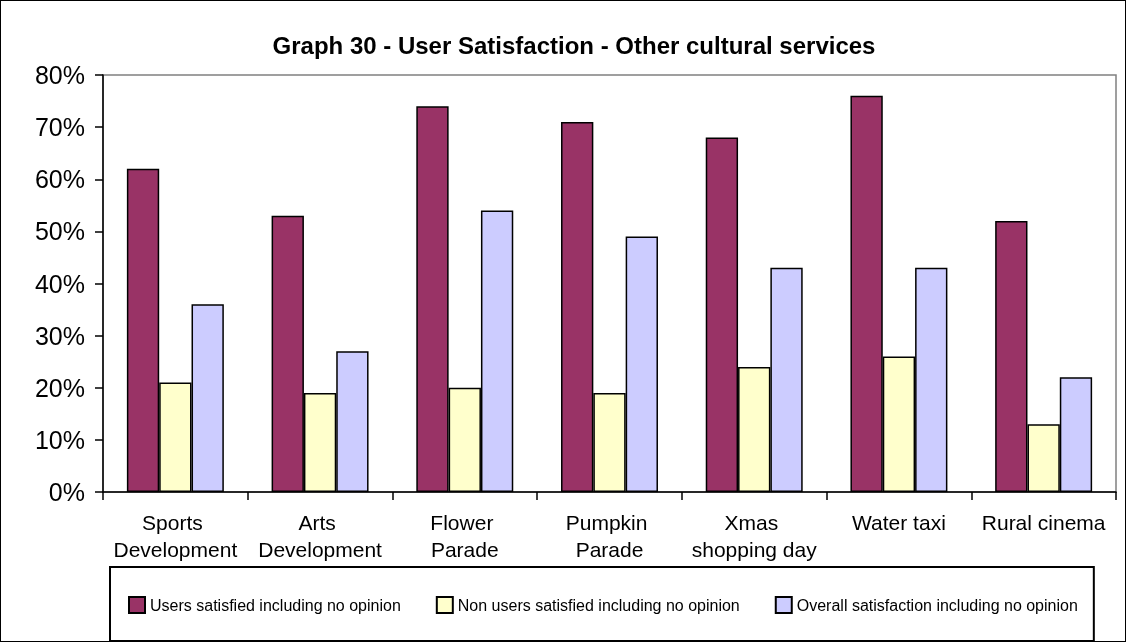 This screenshot has height=642, width=1126. What do you see at coordinates (59, 283) in the screenshot?
I see `y-tick-label: 40%` at bounding box center [59, 283].